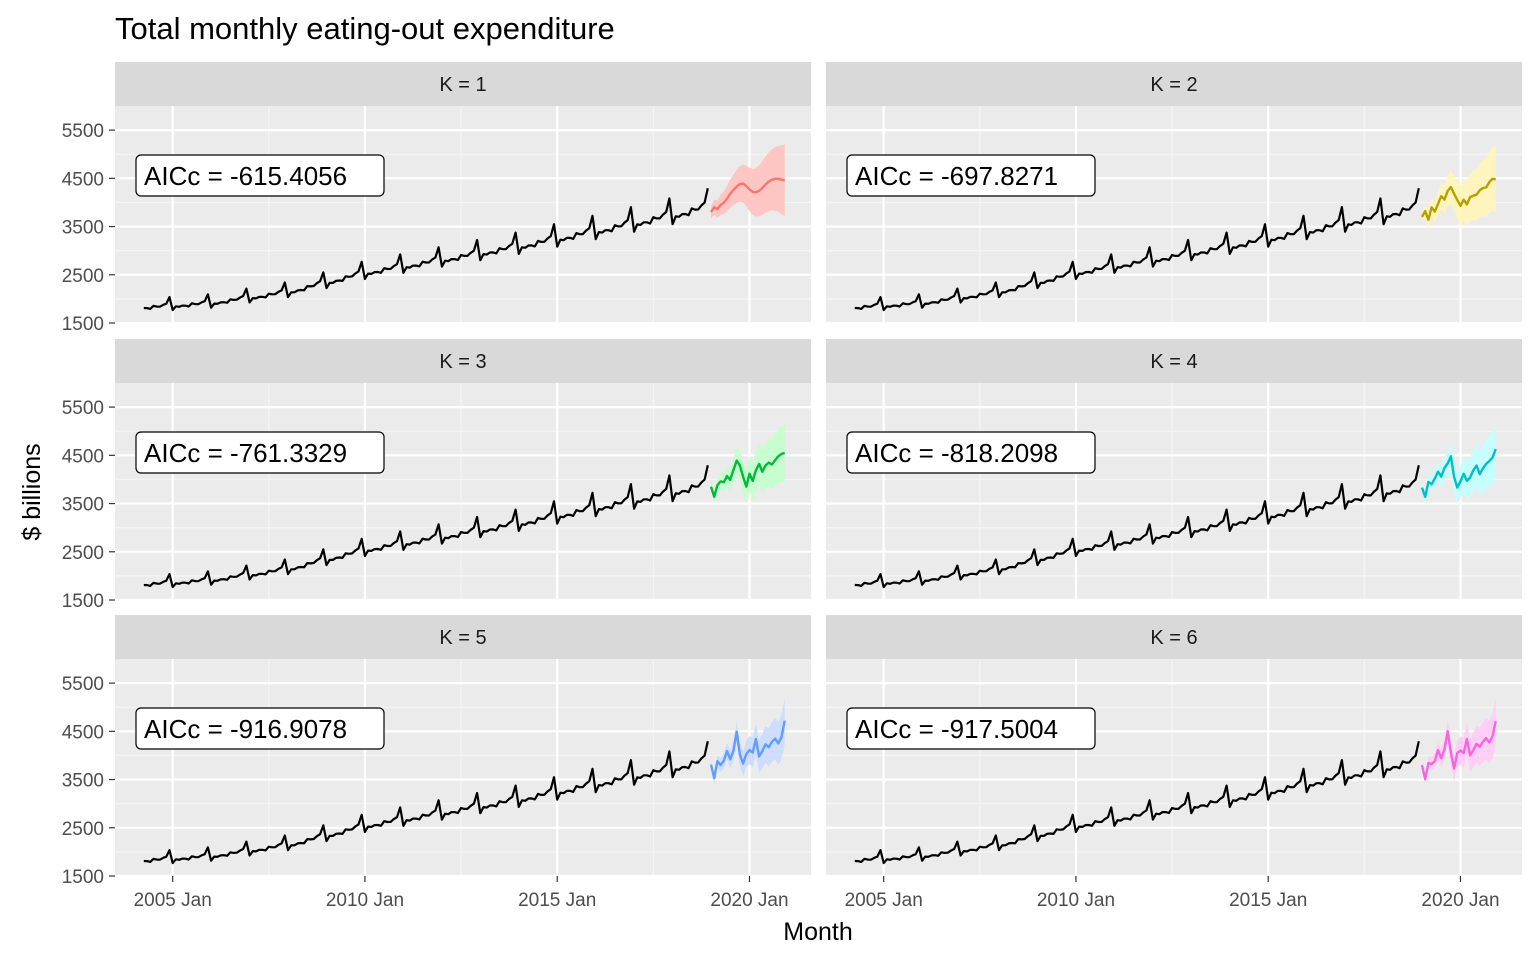  What do you see at coordinates (245, 453) in the screenshot?
I see `aicc-label: AICc = -761.3329` at bounding box center [245, 453].